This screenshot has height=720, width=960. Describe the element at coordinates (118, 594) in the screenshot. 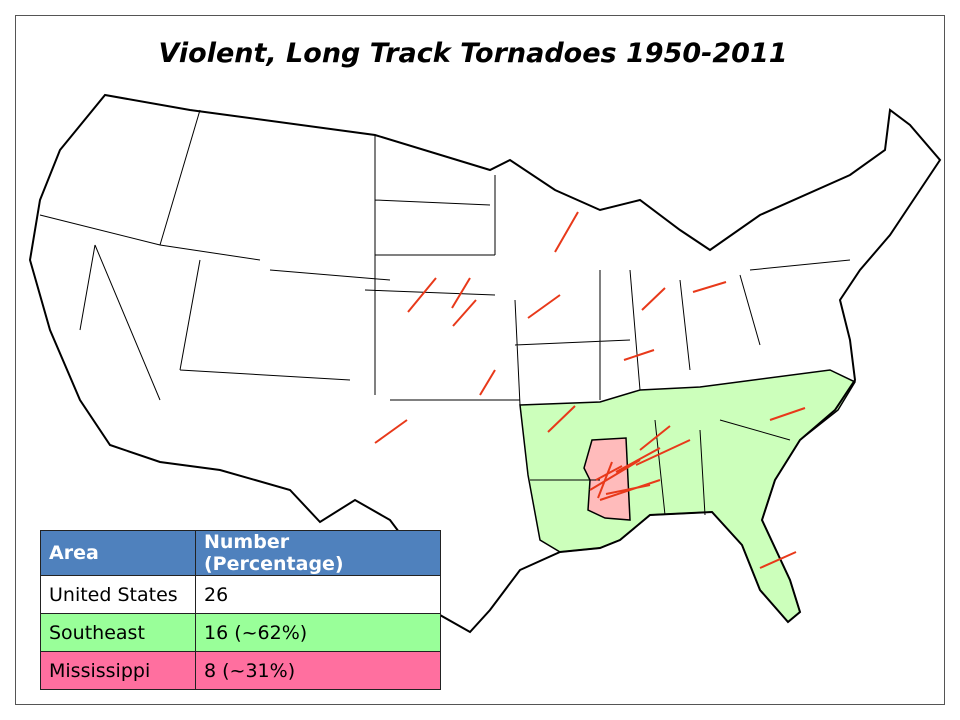

I see `cell: United States` at that location.